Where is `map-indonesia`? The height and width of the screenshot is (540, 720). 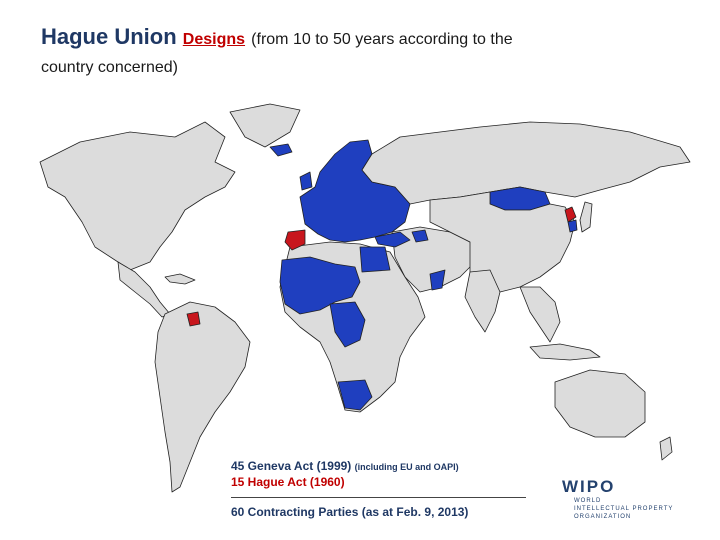 map-indonesia is located at coordinates (565, 352).